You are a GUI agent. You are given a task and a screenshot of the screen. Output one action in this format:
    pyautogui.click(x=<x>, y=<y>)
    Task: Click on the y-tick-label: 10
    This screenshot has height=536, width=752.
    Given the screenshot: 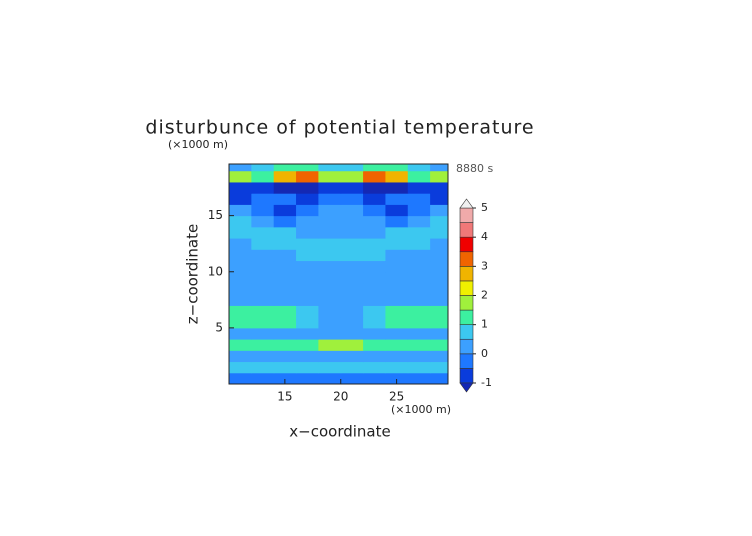 What is the action you would take?
    pyautogui.click(x=215, y=271)
    